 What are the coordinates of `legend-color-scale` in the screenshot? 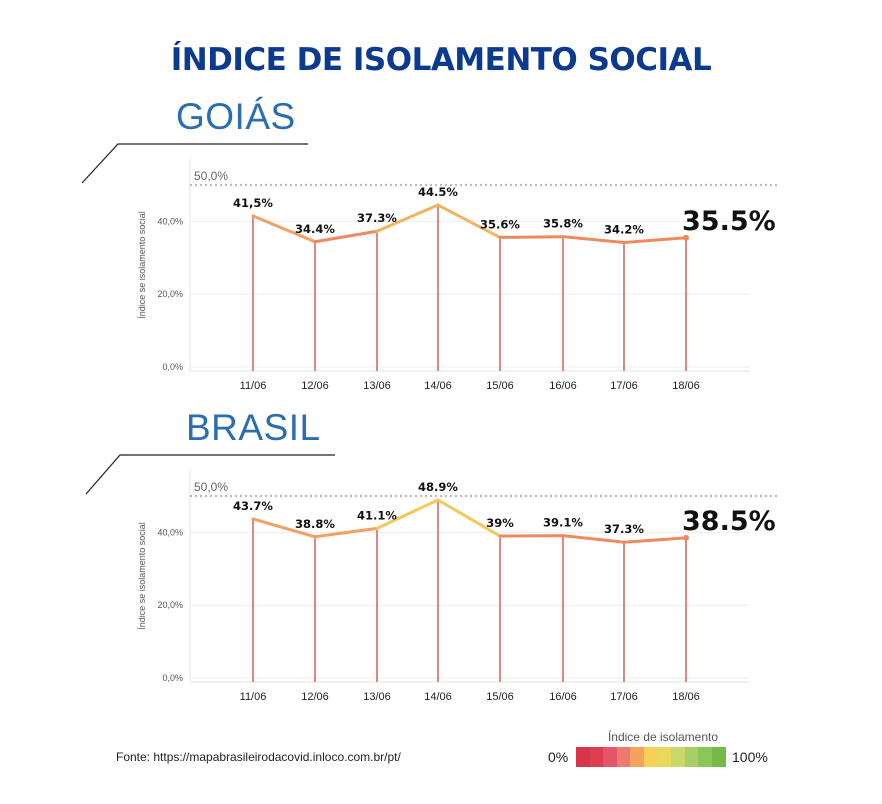 It's located at (651, 757).